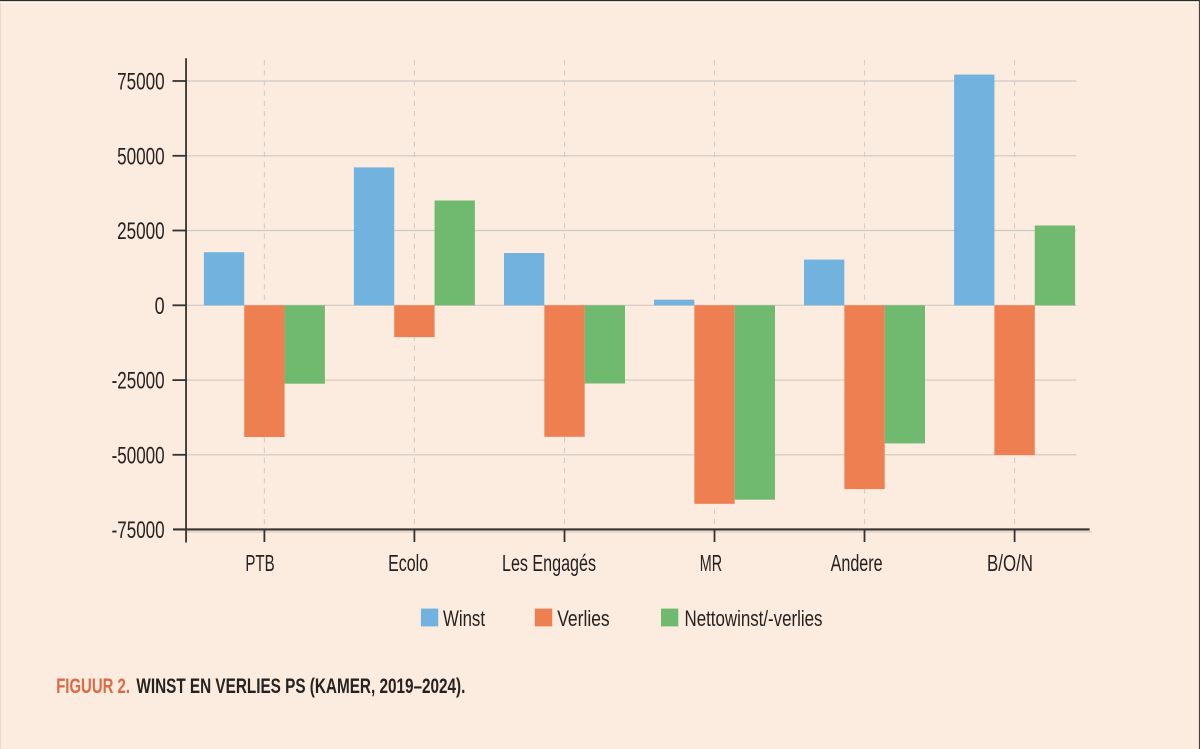  Describe the element at coordinates (259, 563) in the screenshot. I see `svg-text: PTB` at that location.